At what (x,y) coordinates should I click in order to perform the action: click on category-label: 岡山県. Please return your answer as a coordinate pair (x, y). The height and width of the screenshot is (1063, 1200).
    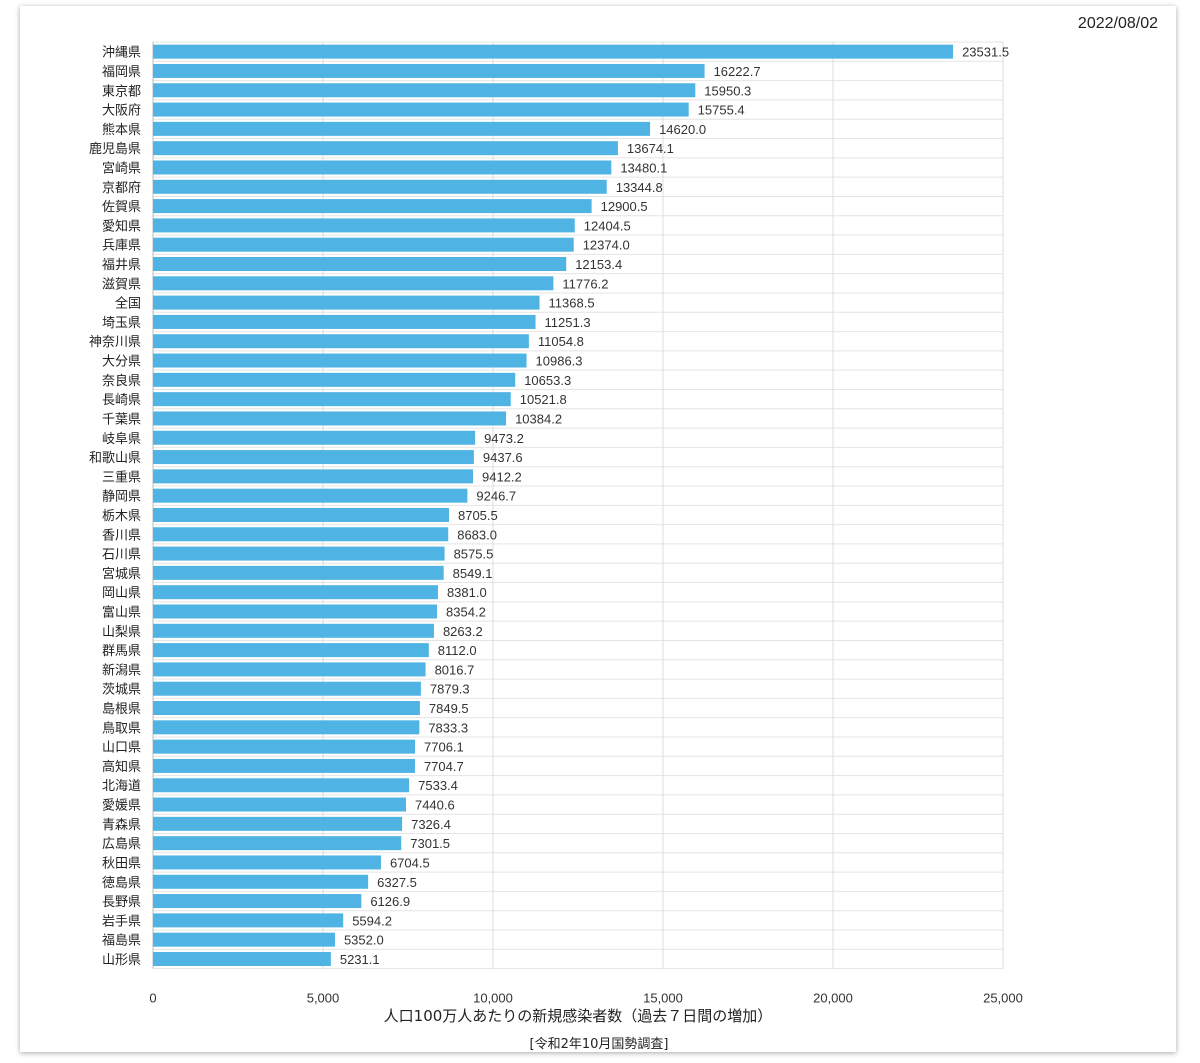
    Looking at the image, I should click on (121, 593).